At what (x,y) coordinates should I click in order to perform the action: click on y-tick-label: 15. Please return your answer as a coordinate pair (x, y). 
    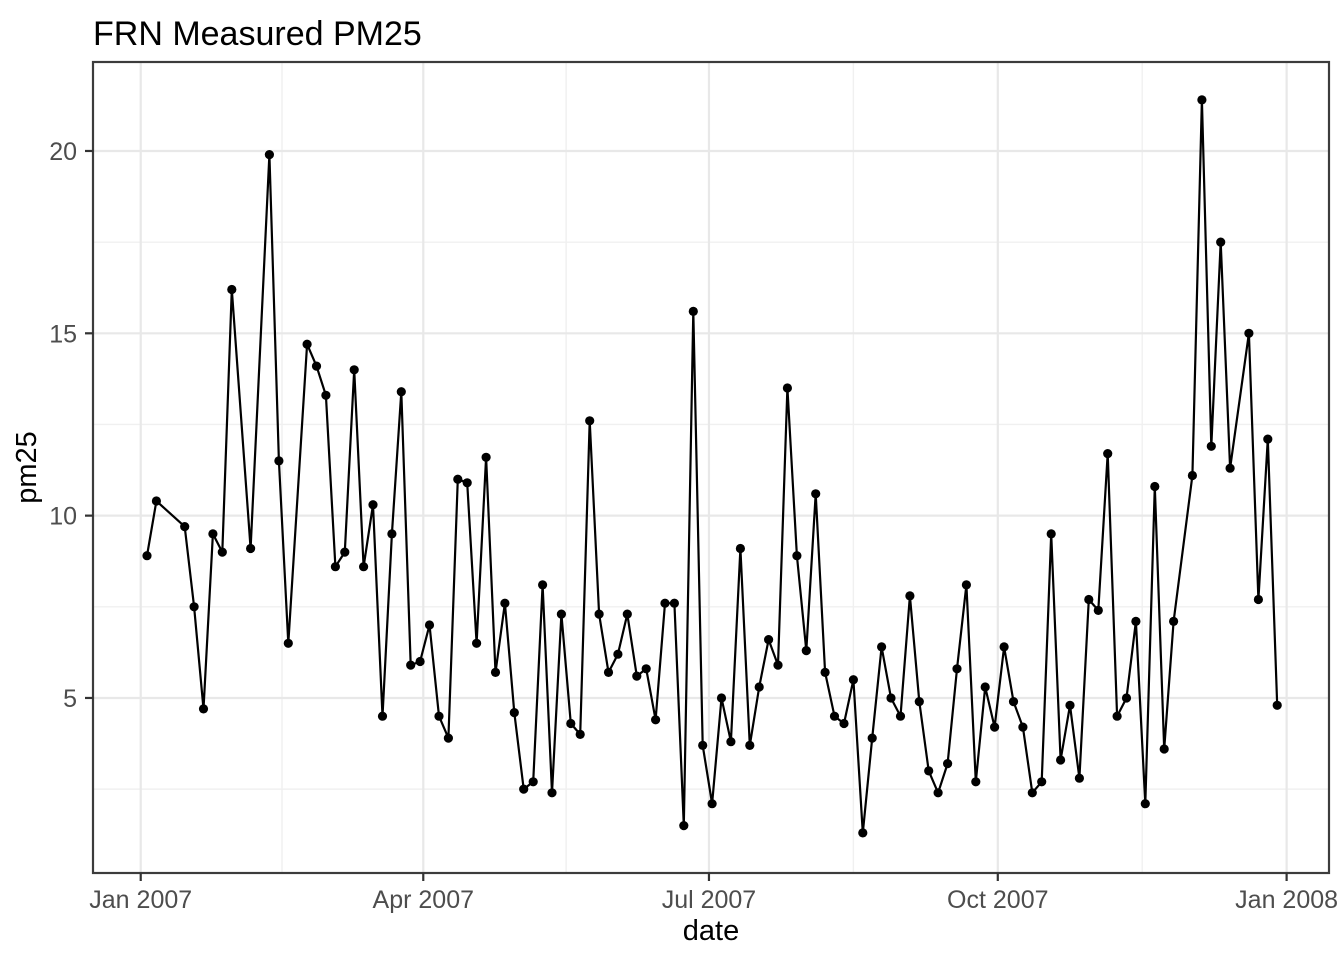
    Looking at the image, I should click on (63, 334).